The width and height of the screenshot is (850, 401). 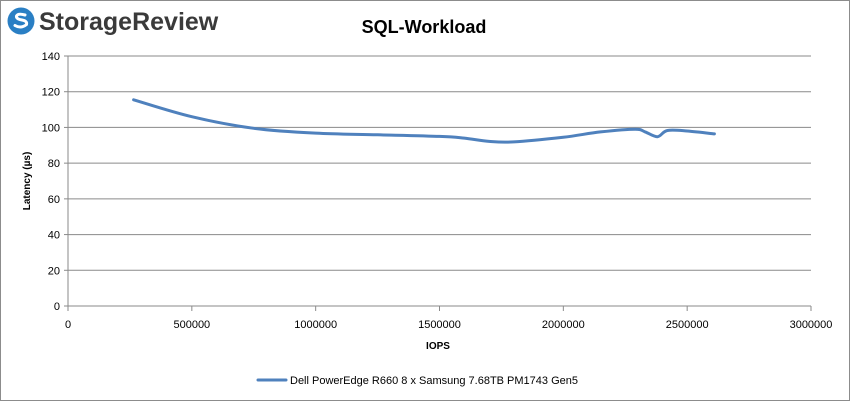 I want to click on logo-text: StorageReview, so click(x=129, y=22).